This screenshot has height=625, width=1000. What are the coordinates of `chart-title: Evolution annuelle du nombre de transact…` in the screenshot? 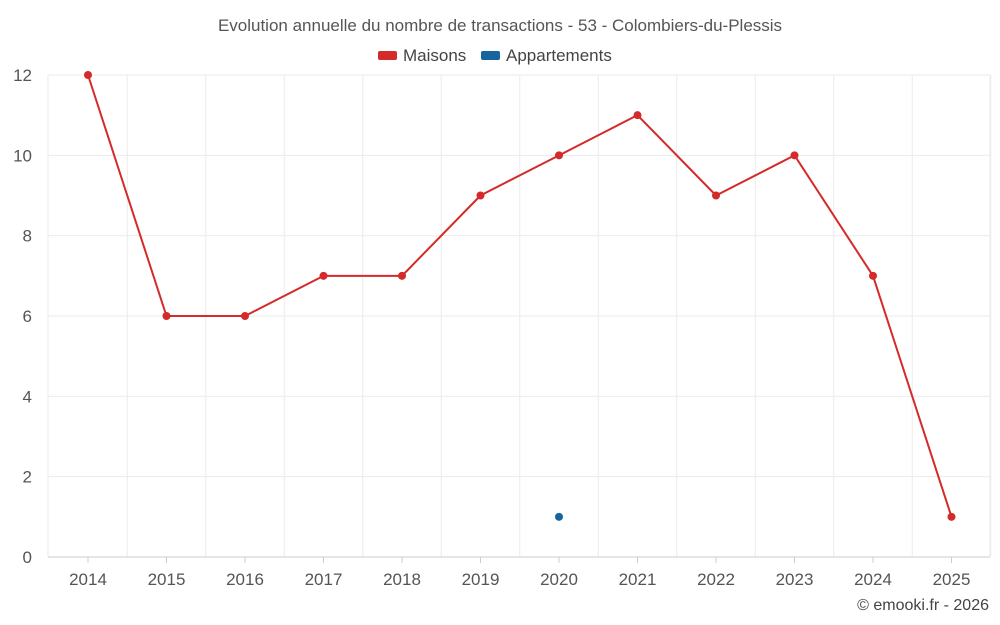 It's located at (500, 25).